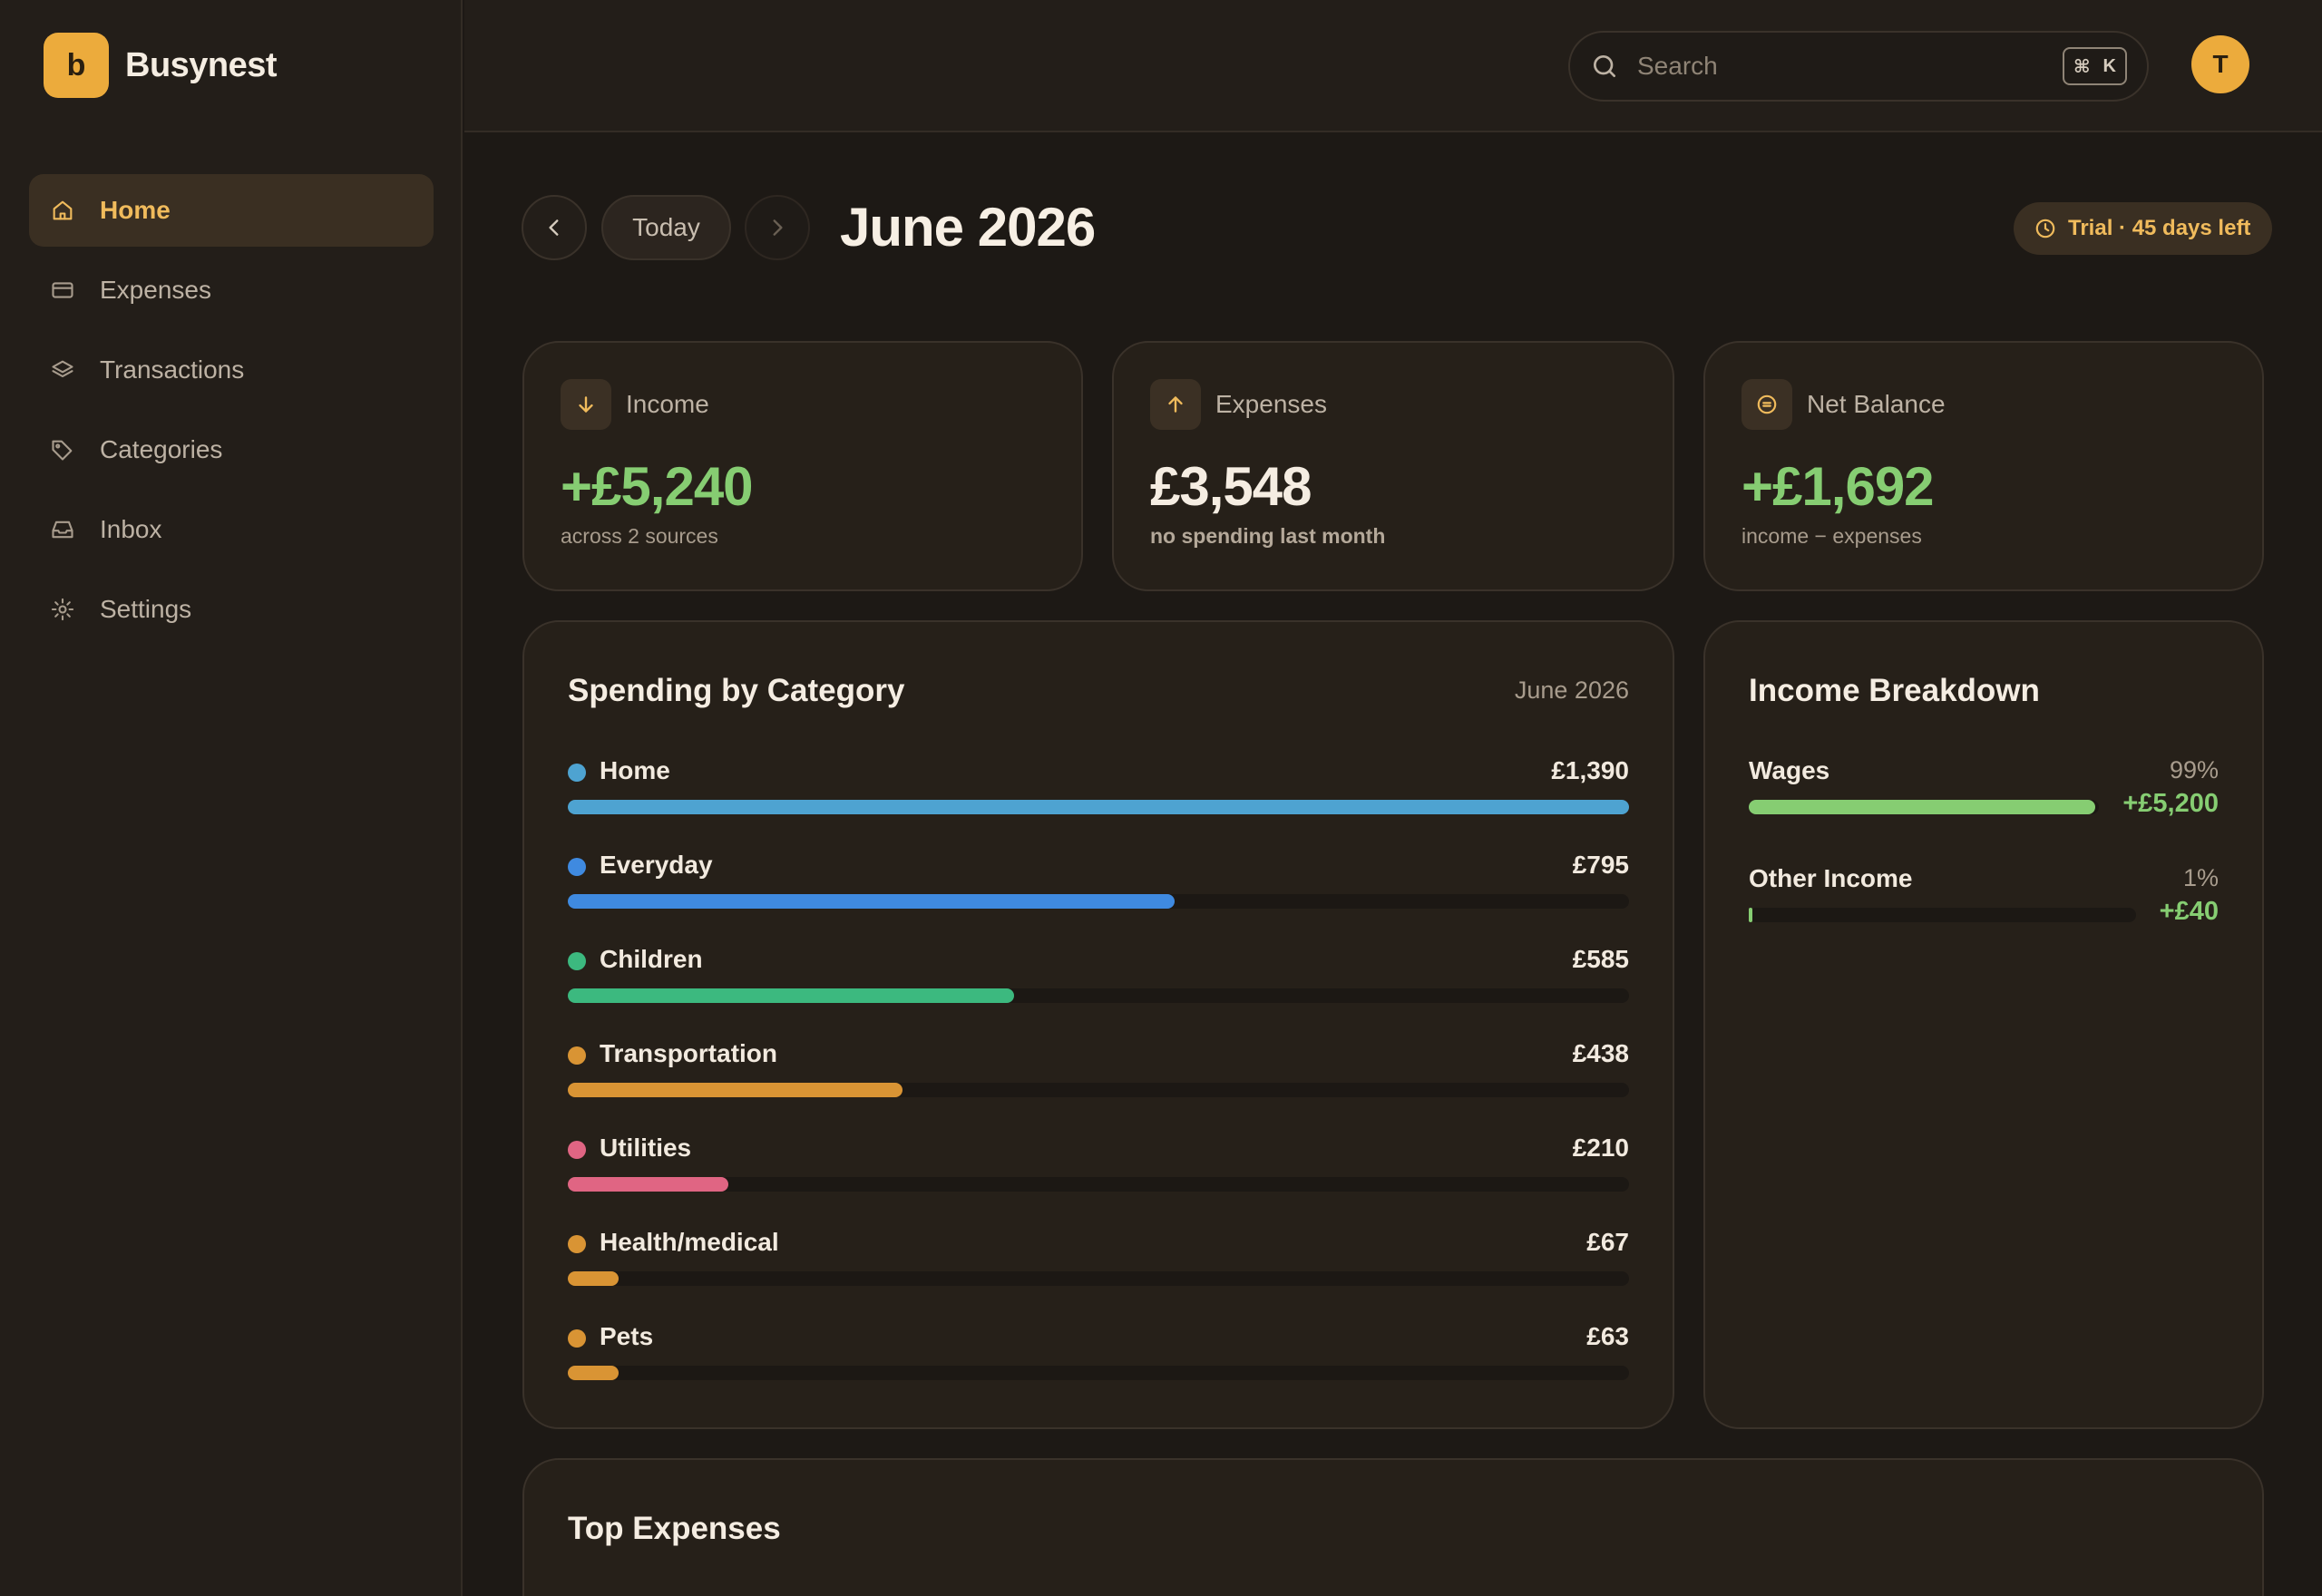  Describe the element at coordinates (802, 466) in the screenshot. I see `income-card: Income +£5,240 across 2 sources` at that location.